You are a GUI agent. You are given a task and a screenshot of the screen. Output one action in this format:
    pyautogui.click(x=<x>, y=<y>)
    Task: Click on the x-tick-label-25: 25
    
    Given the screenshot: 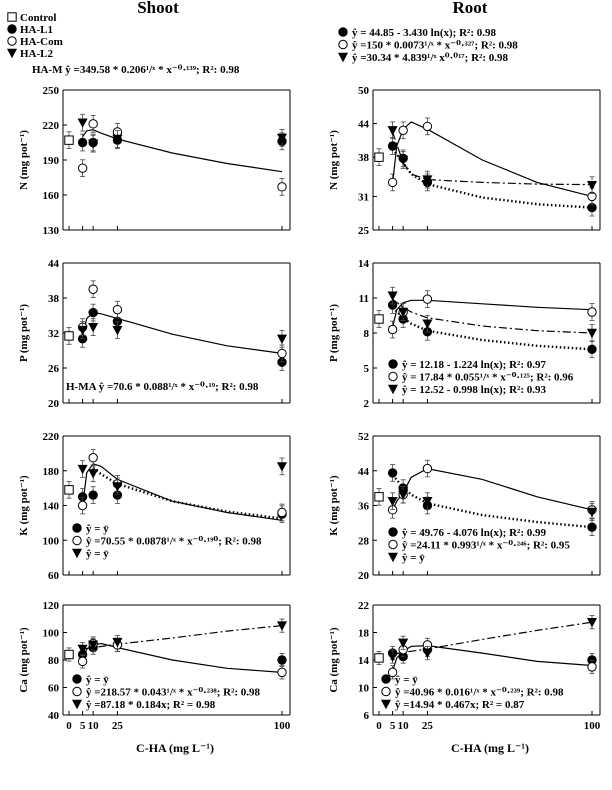 What is the action you would take?
    pyautogui.click(x=118, y=726)
    